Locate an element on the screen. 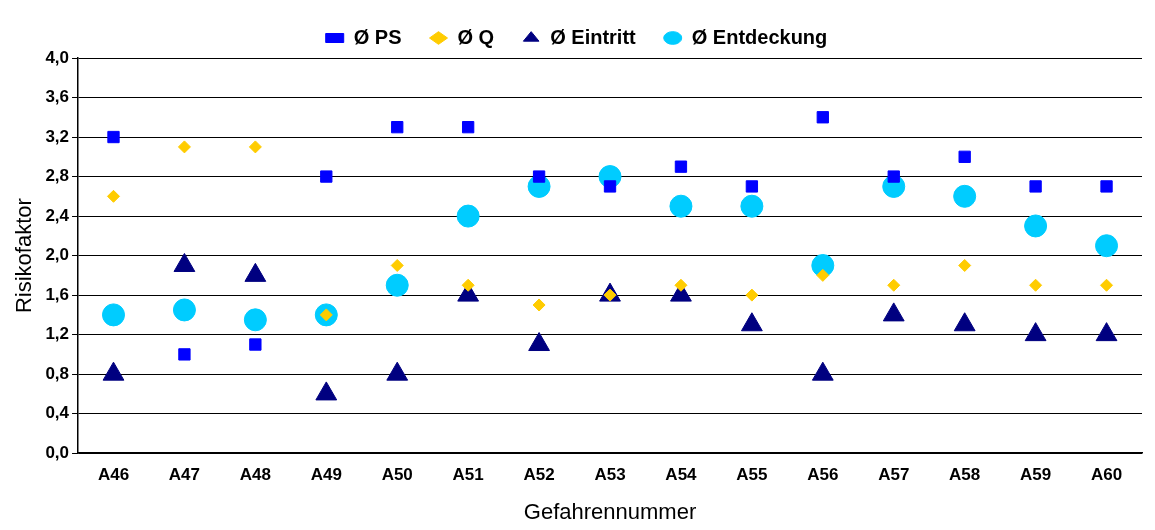 This screenshot has height=530, width=1155. y-axis-title: Risikofaktor is located at coordinates (24, 256).